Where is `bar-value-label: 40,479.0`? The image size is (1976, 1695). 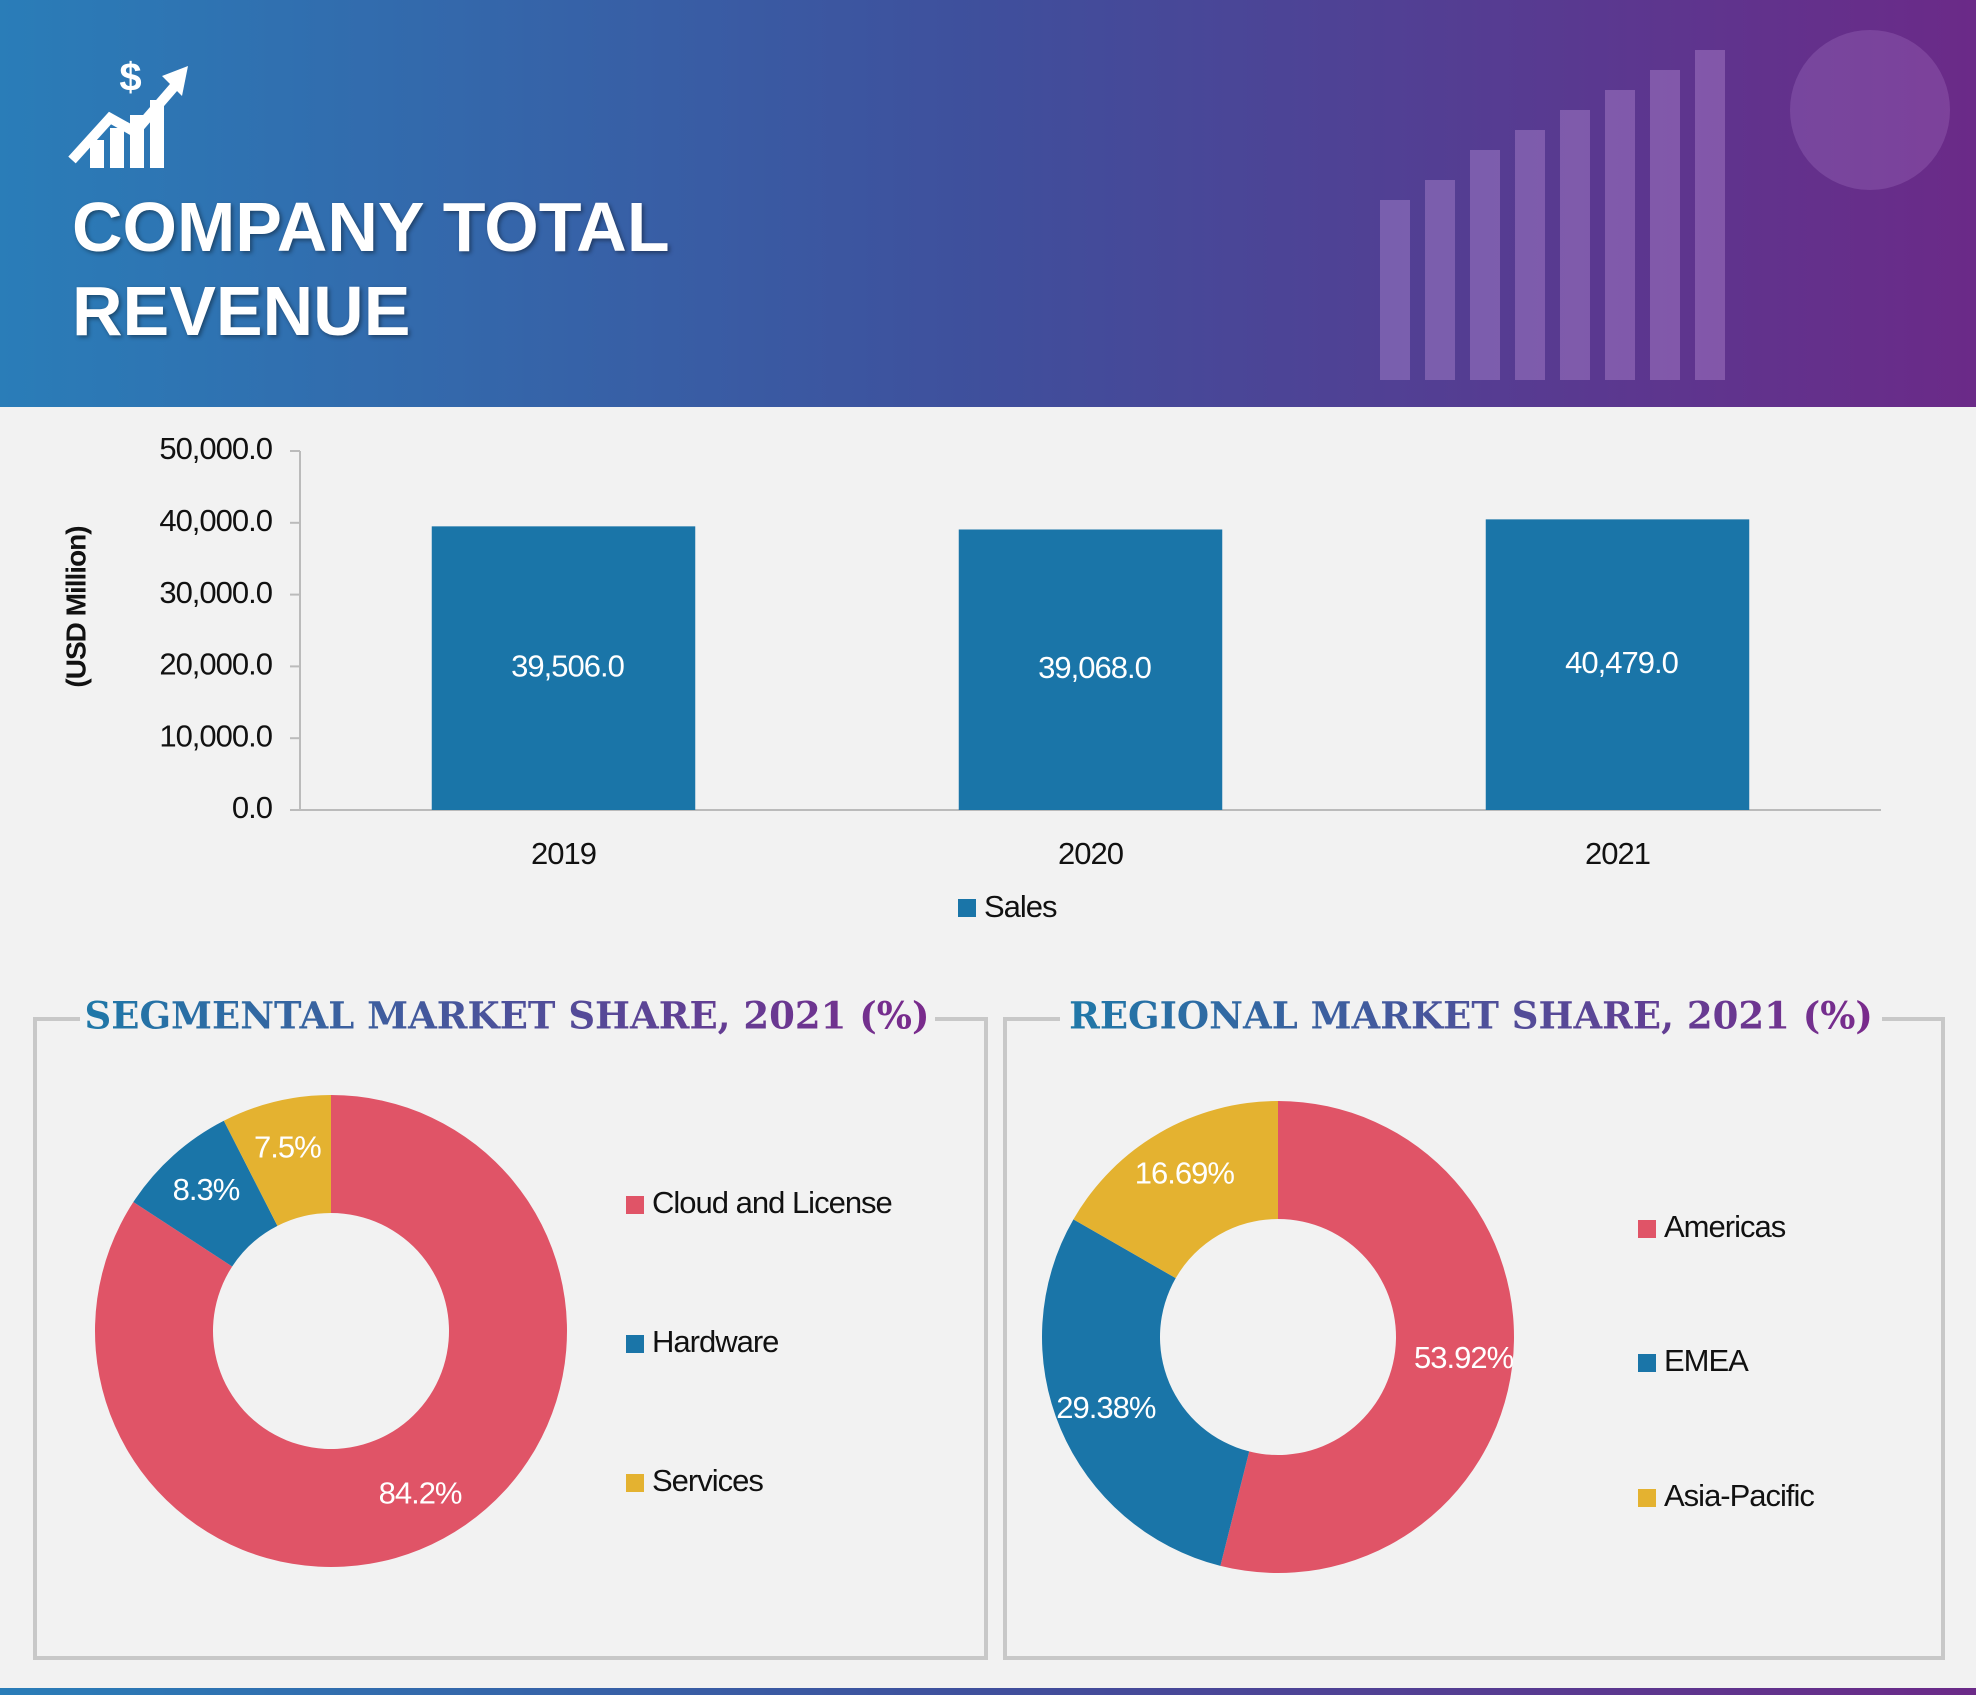 bar-value-label: 40,479.0 is located at coordinates (1621, 662).